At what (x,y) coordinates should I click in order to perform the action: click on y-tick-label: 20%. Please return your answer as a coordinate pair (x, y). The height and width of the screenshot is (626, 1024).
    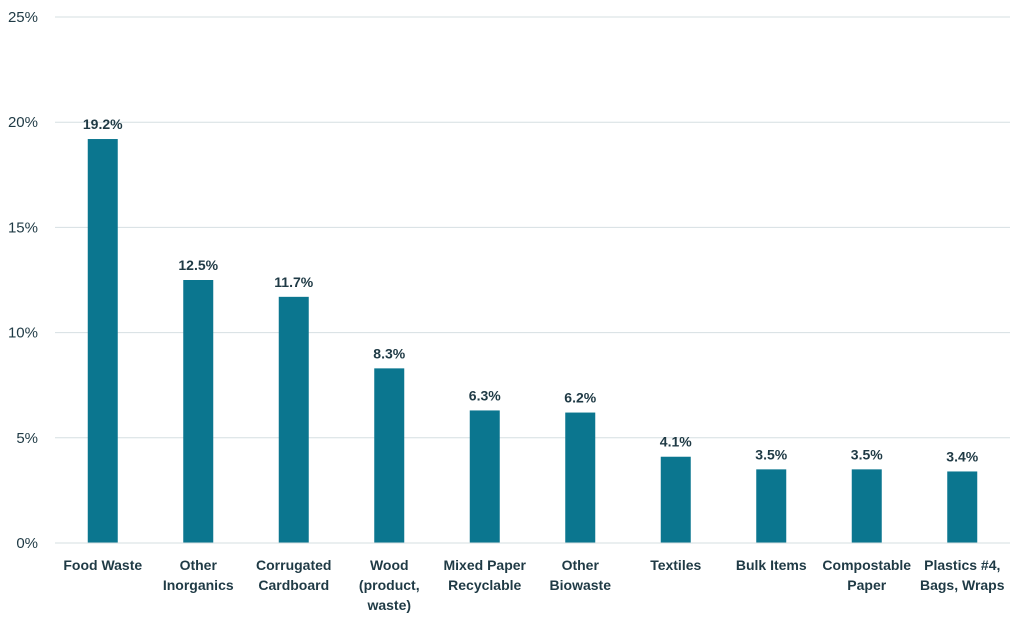
    Looking at the image, I should click on (23, 122).